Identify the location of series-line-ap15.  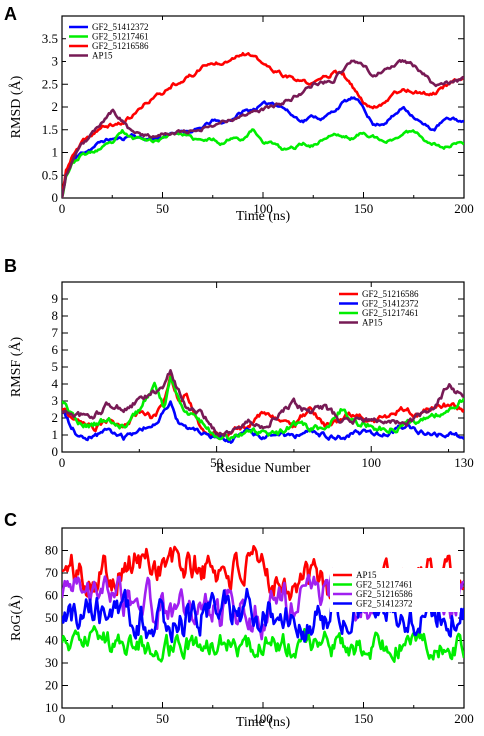
(263, 403).